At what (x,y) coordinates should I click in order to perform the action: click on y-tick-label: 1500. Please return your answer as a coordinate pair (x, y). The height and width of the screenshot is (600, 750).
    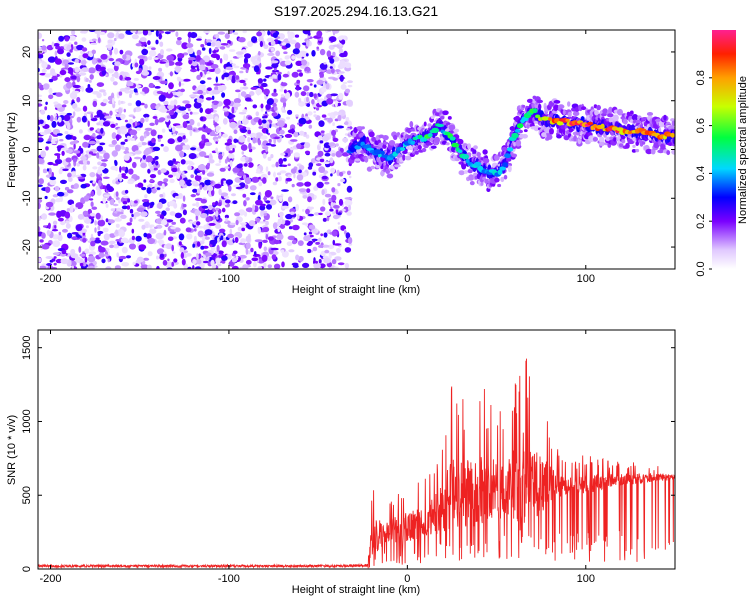
    Looking at the image, I should click on (27, 347).